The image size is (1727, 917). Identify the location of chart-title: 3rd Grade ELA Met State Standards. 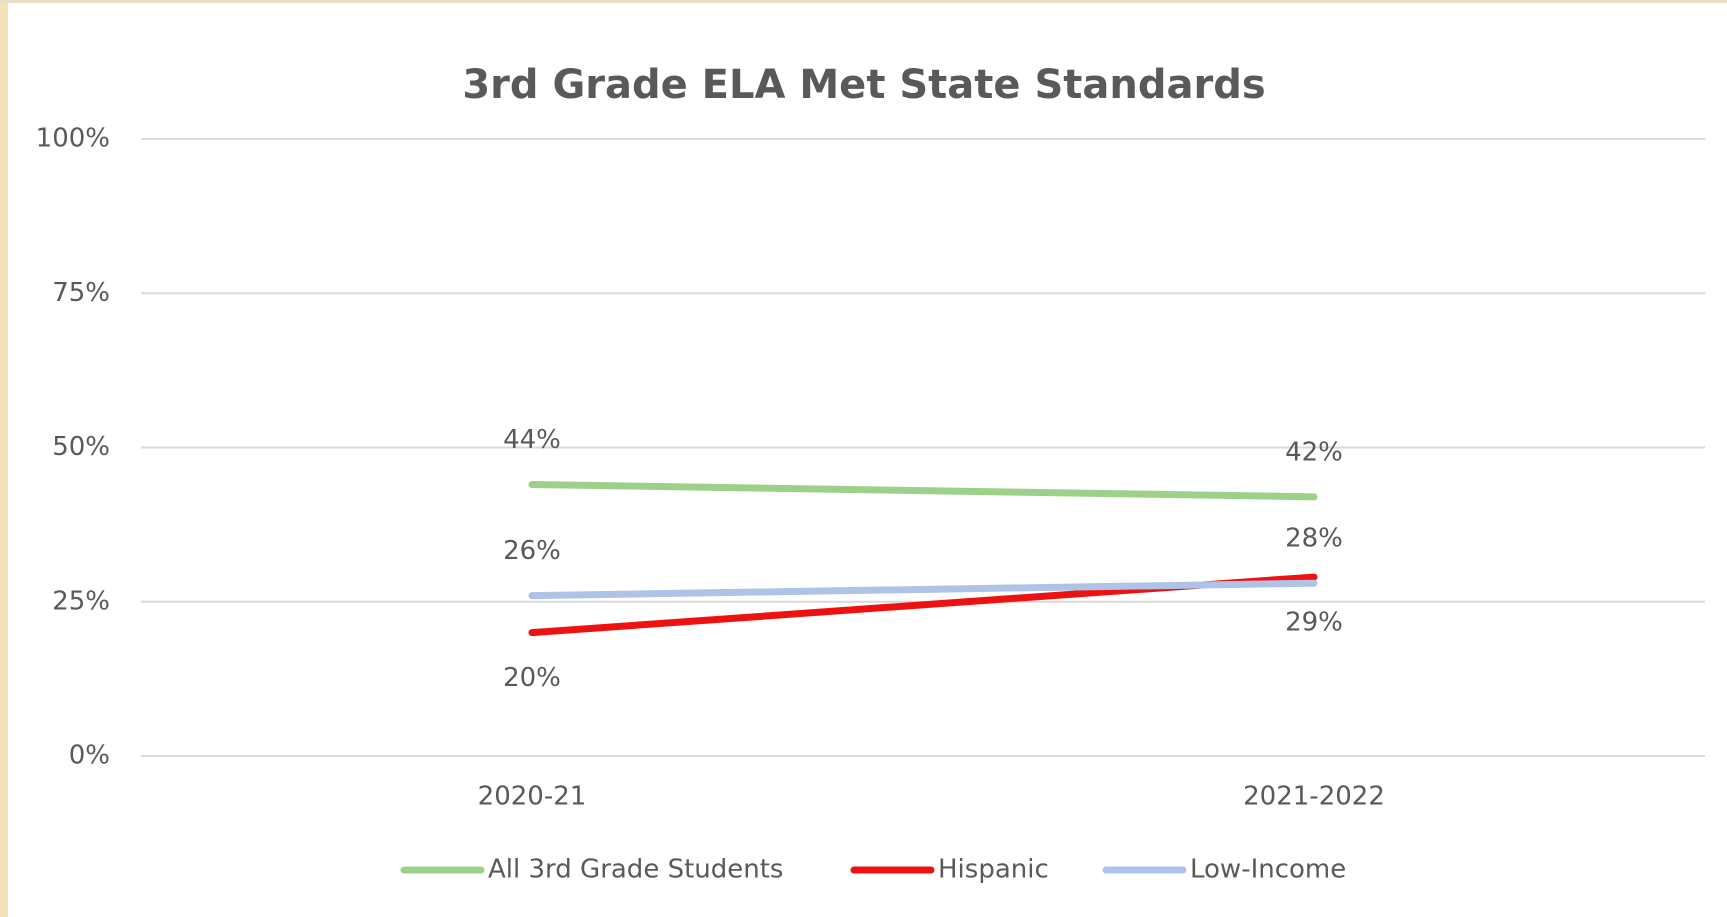
(863, 85).